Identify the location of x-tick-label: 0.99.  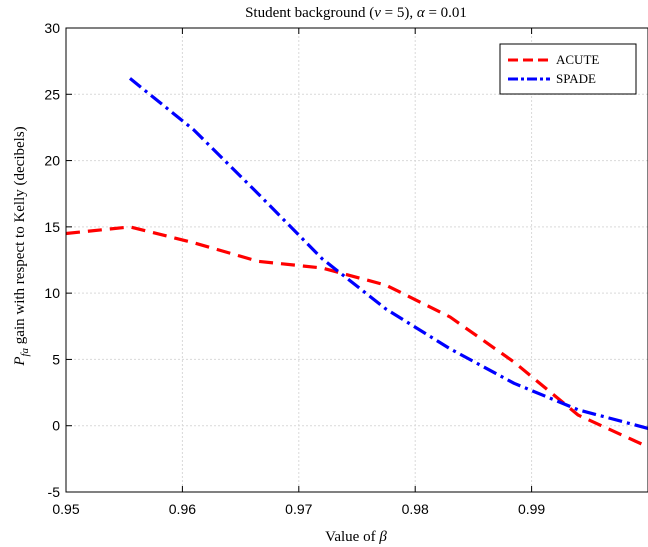
(531, 509).